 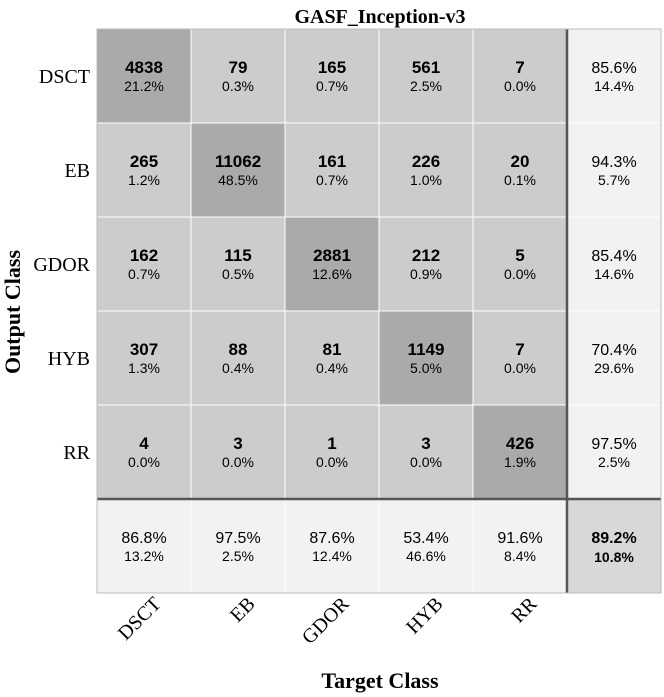 What do you see at coordinates (614, 557) in the screenshot?
I see `overall-error-value: 10.8%` at bounding box center [614, 557].